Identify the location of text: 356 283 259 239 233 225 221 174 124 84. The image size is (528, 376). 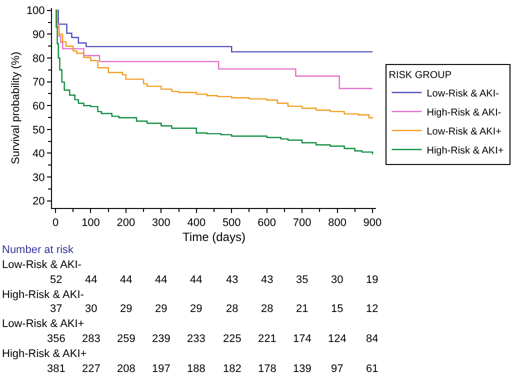
(212, 339).